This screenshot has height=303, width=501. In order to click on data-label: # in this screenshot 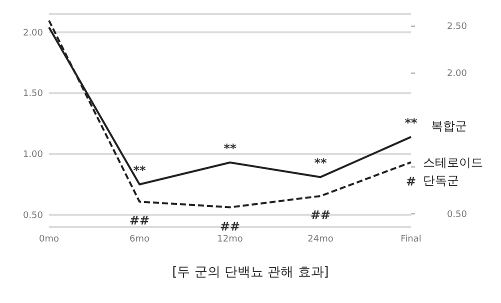, I will do `click(411, 181)`.